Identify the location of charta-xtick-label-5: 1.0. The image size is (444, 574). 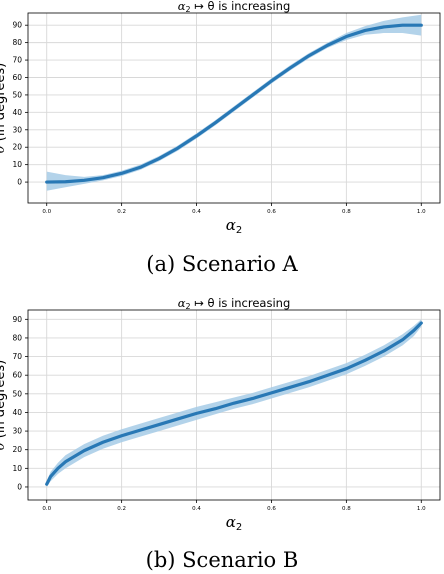
(421, 212).